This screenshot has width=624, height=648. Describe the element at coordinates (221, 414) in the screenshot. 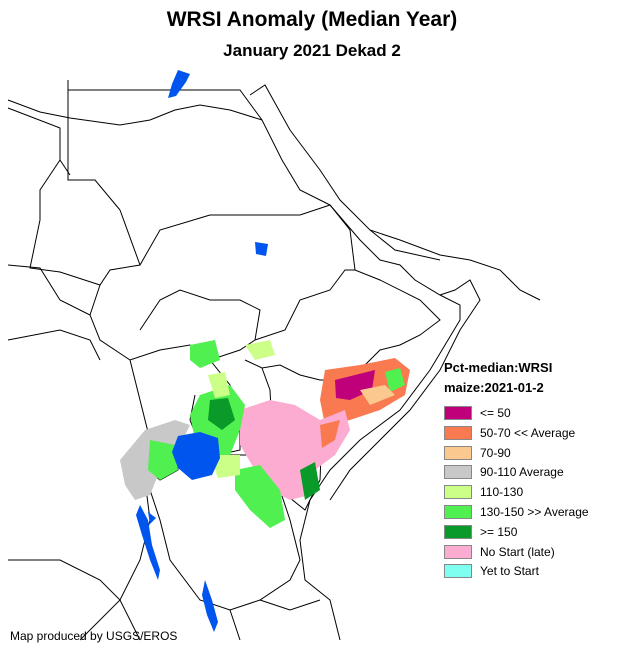

I see `region-uganda-dark` at that location.